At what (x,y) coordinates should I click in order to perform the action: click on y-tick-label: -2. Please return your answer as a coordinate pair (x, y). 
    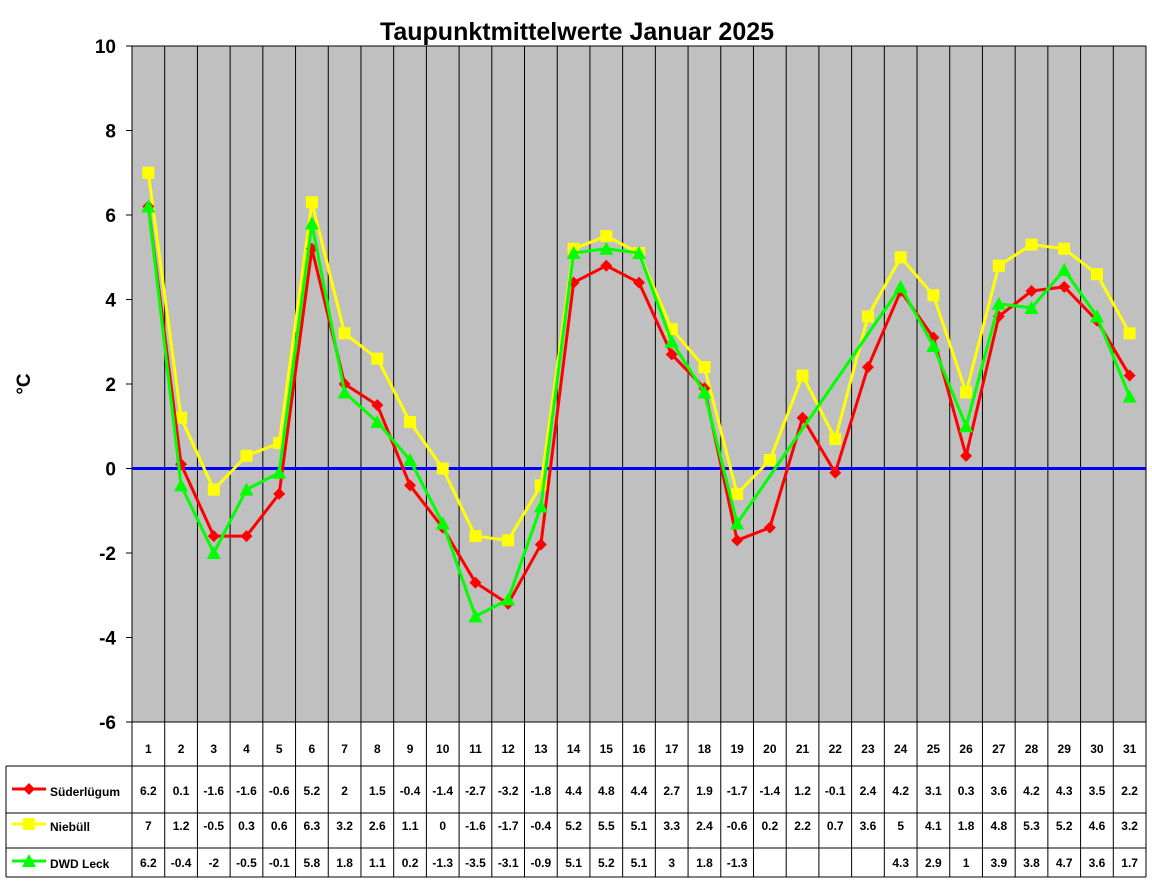
    Looking at the image, I should click on (107, 554).